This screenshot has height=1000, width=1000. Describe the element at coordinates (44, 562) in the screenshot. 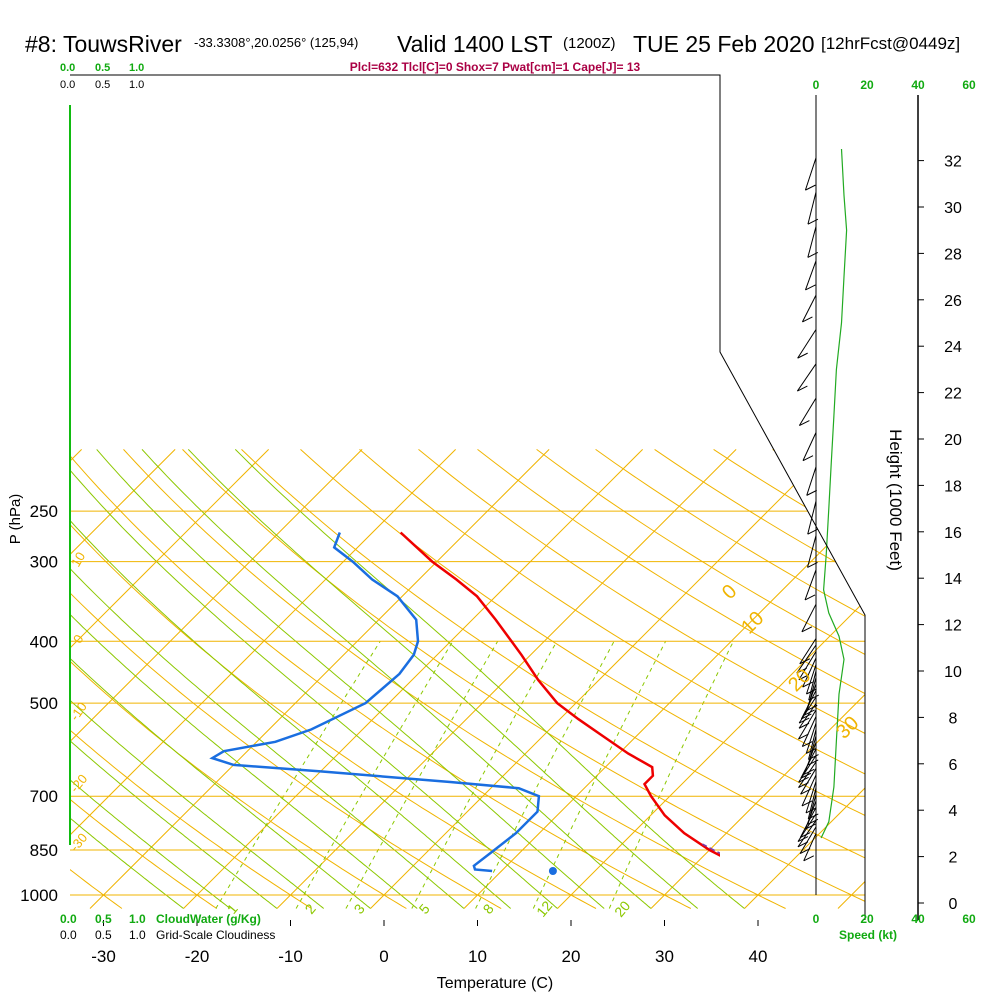

I see `pressure-tick-label: 300` at that location.